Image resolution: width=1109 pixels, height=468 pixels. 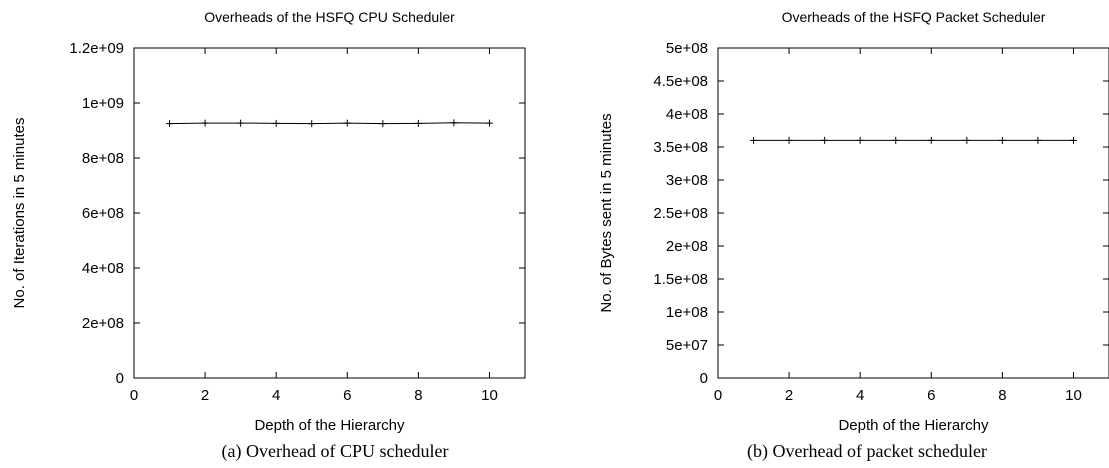 I want to click on y-axis-label: No. of Bytes sent in 5 minutes, so click(x=606, y=212).